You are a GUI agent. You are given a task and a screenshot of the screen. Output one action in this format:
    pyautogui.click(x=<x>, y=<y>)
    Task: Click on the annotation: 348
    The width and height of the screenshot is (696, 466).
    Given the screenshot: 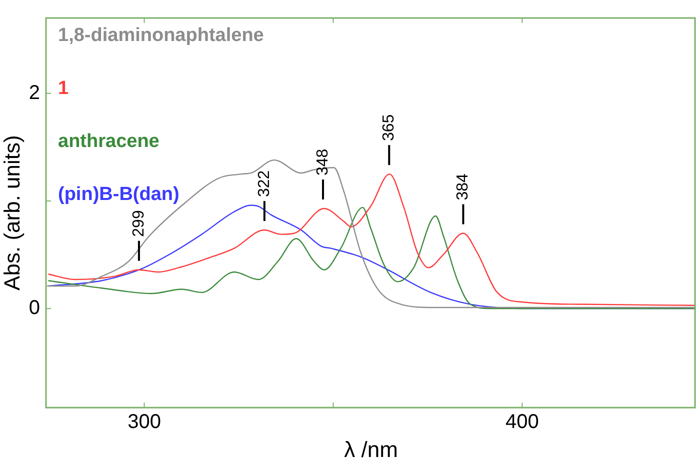 What is the action you would take?
    pyautogui.click(x=323, y=162)
    